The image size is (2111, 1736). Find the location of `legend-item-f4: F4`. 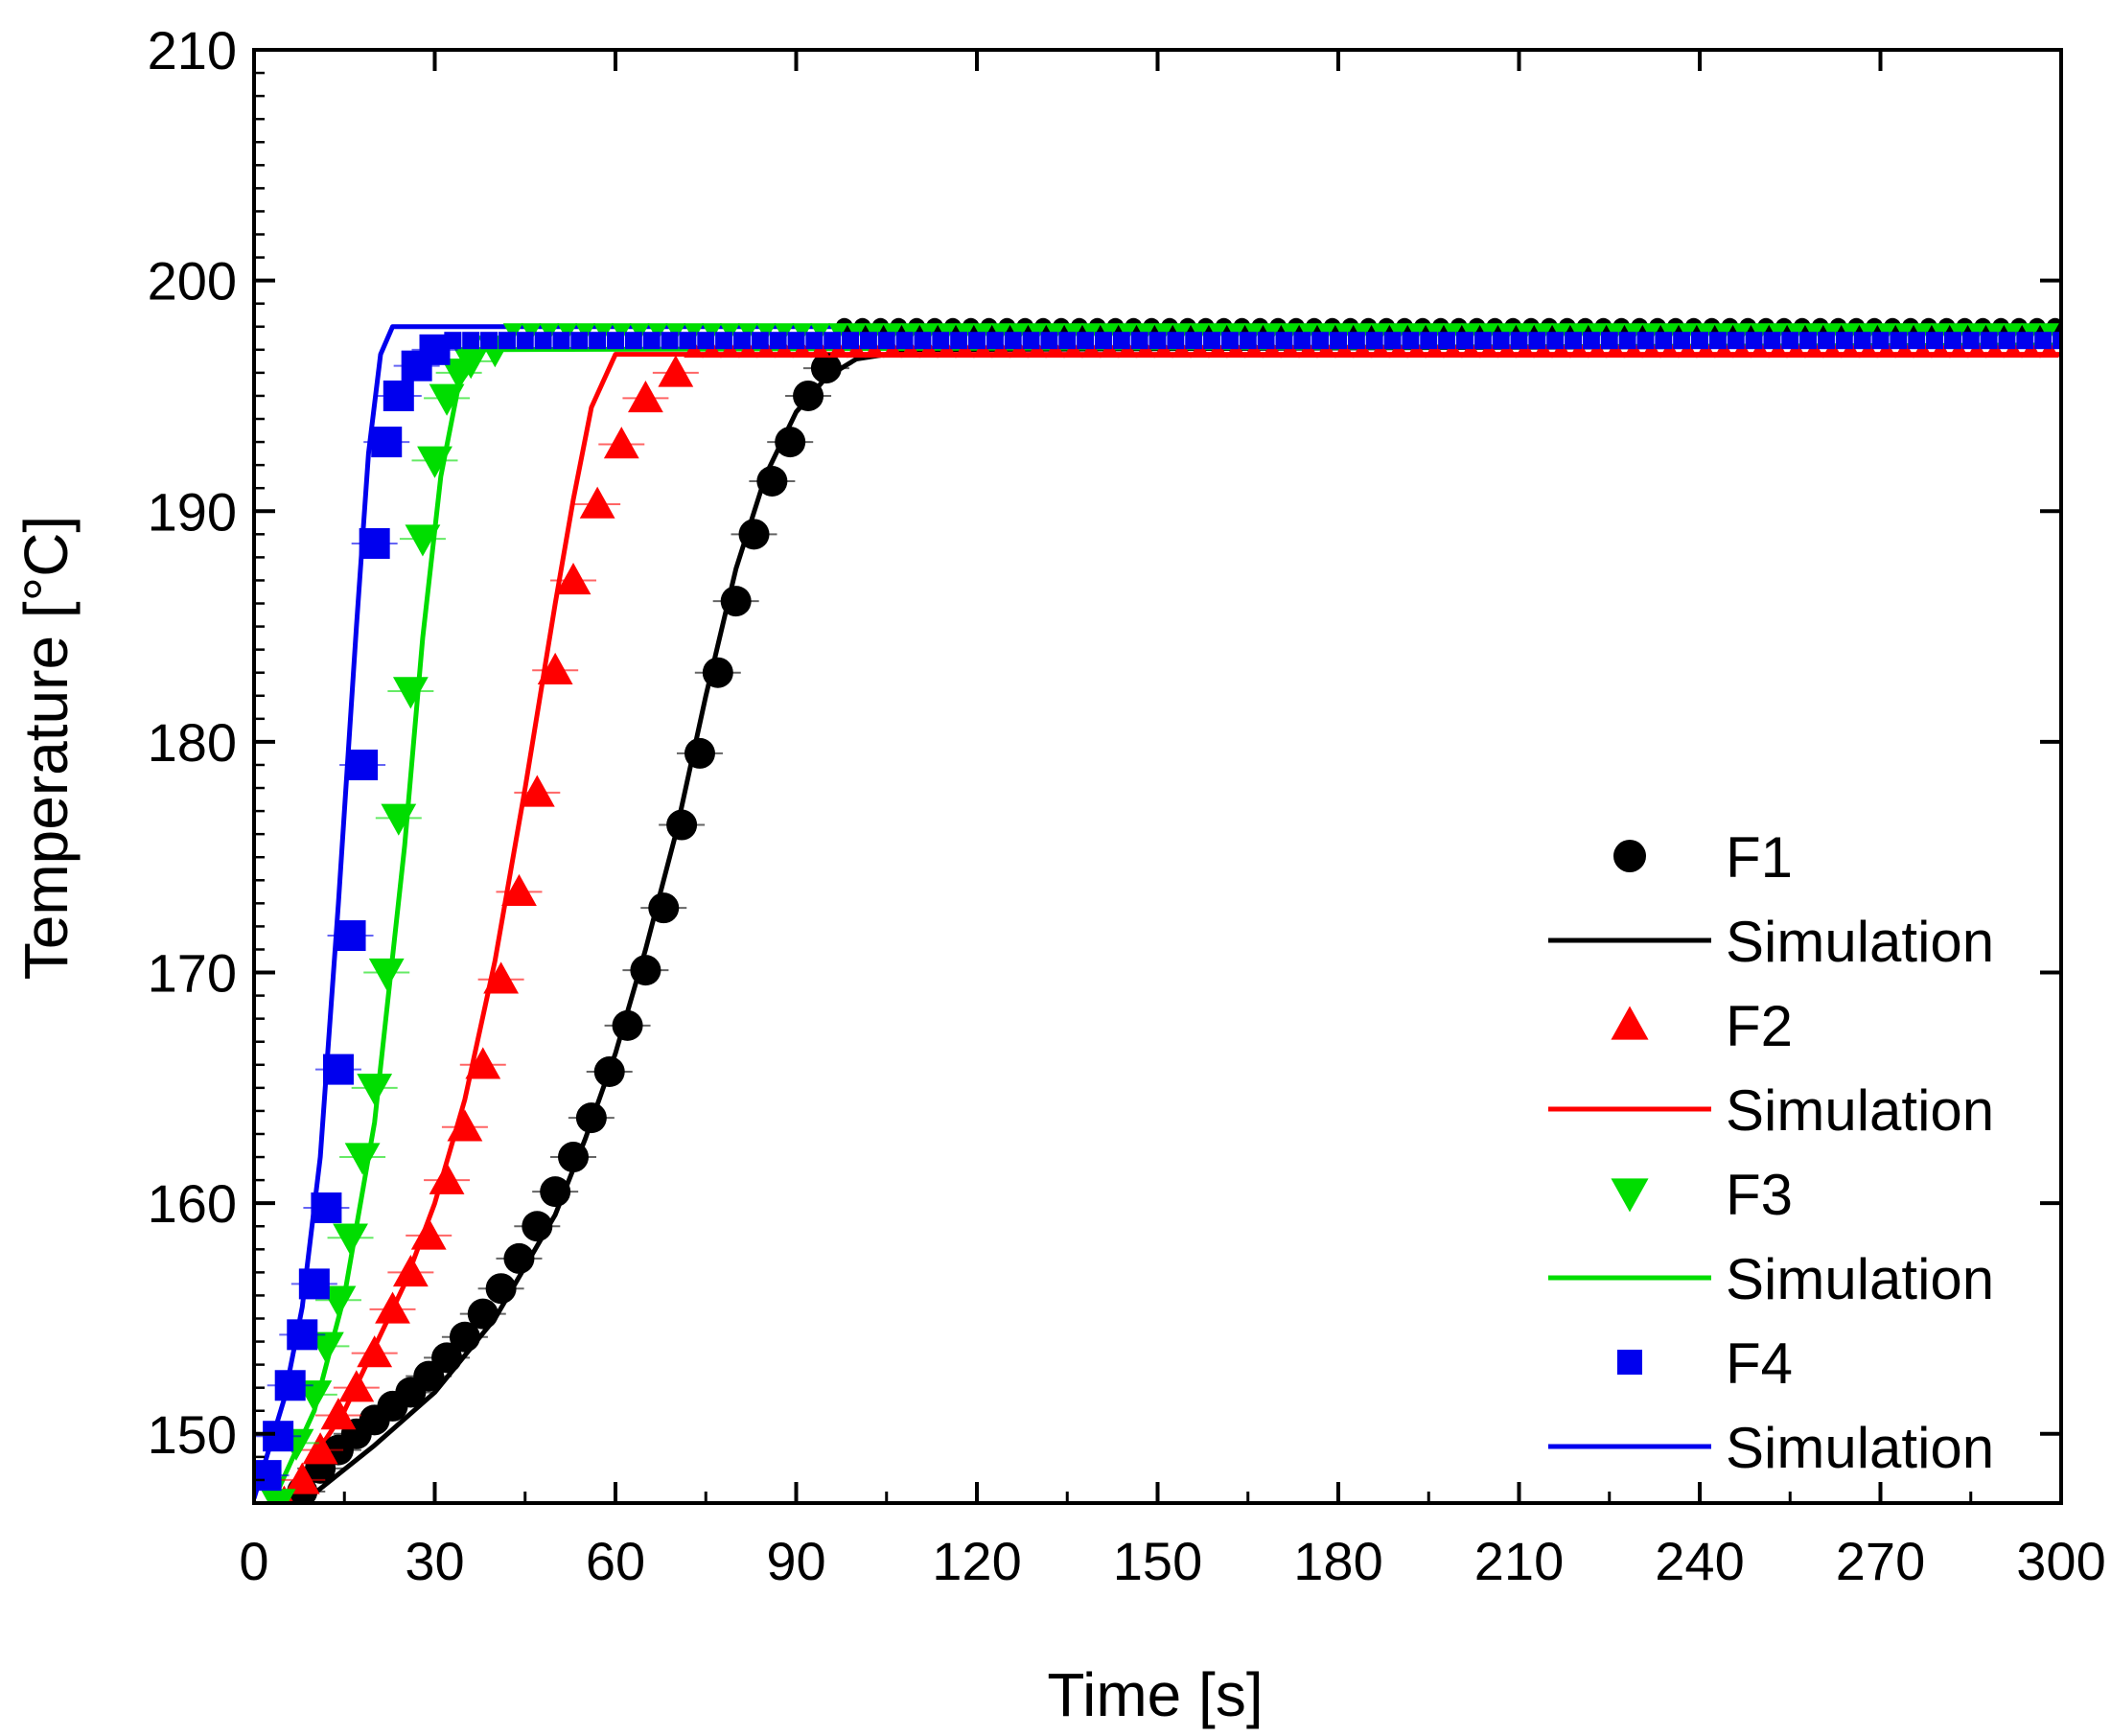

legend-item-f4: F4 is located at coordinates (1705, 1364).